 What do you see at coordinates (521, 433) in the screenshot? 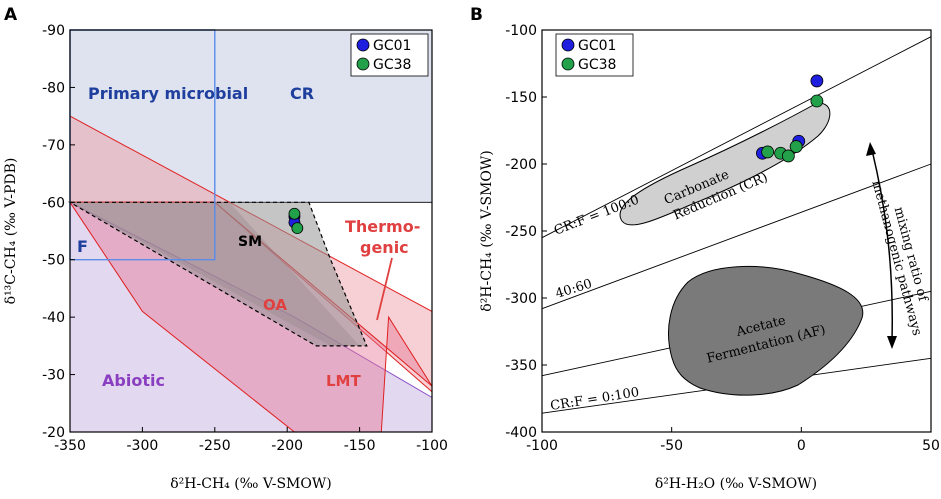
I see `y-tick-label: -400` at bounding box center [521, 433].